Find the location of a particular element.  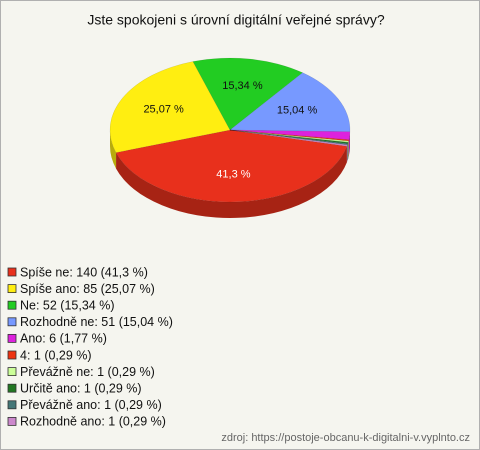

legend-label: Spíše ne: 140 (41,3 %) is located at coordinates (84, 272).